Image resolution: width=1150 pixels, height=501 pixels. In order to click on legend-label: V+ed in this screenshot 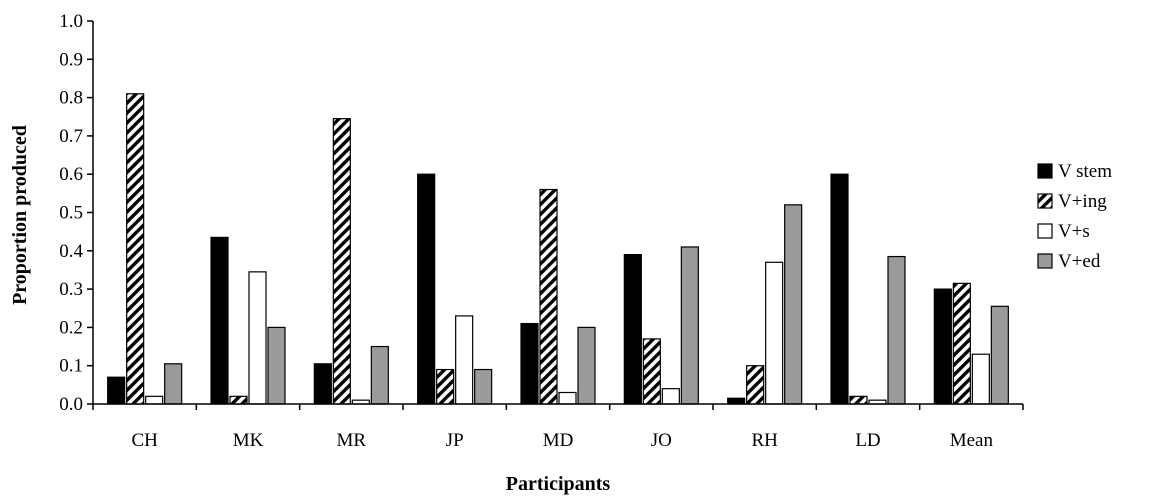, I will do `click(1079, 261)`.